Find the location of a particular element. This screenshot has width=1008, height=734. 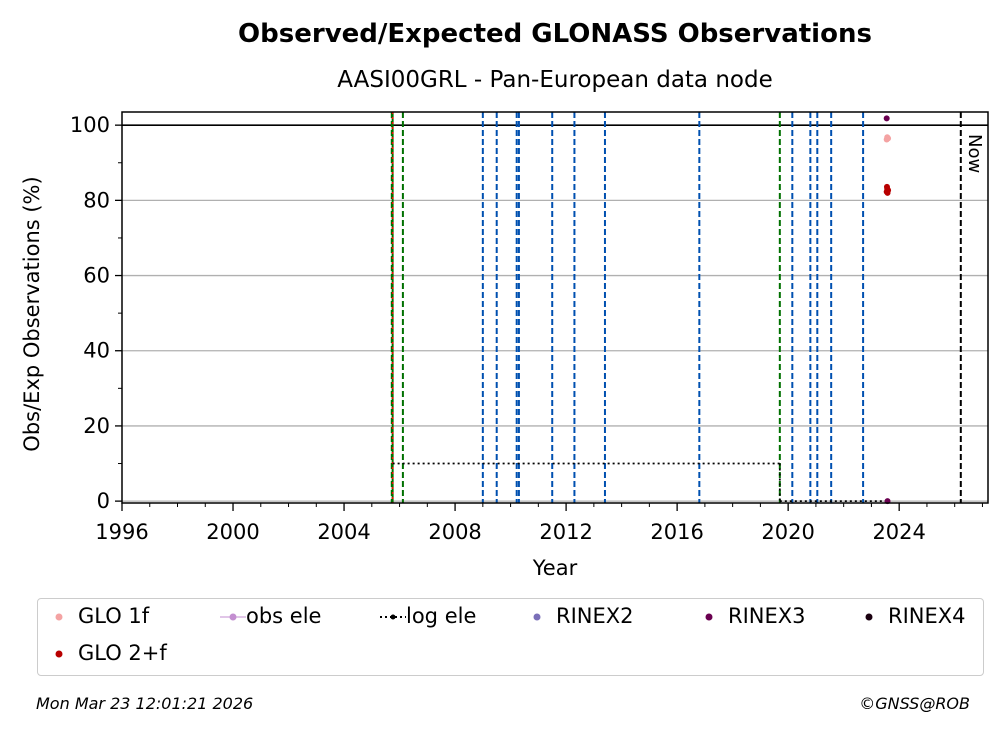

legend-label: GLO 1f is located at coordinates (114, 616).